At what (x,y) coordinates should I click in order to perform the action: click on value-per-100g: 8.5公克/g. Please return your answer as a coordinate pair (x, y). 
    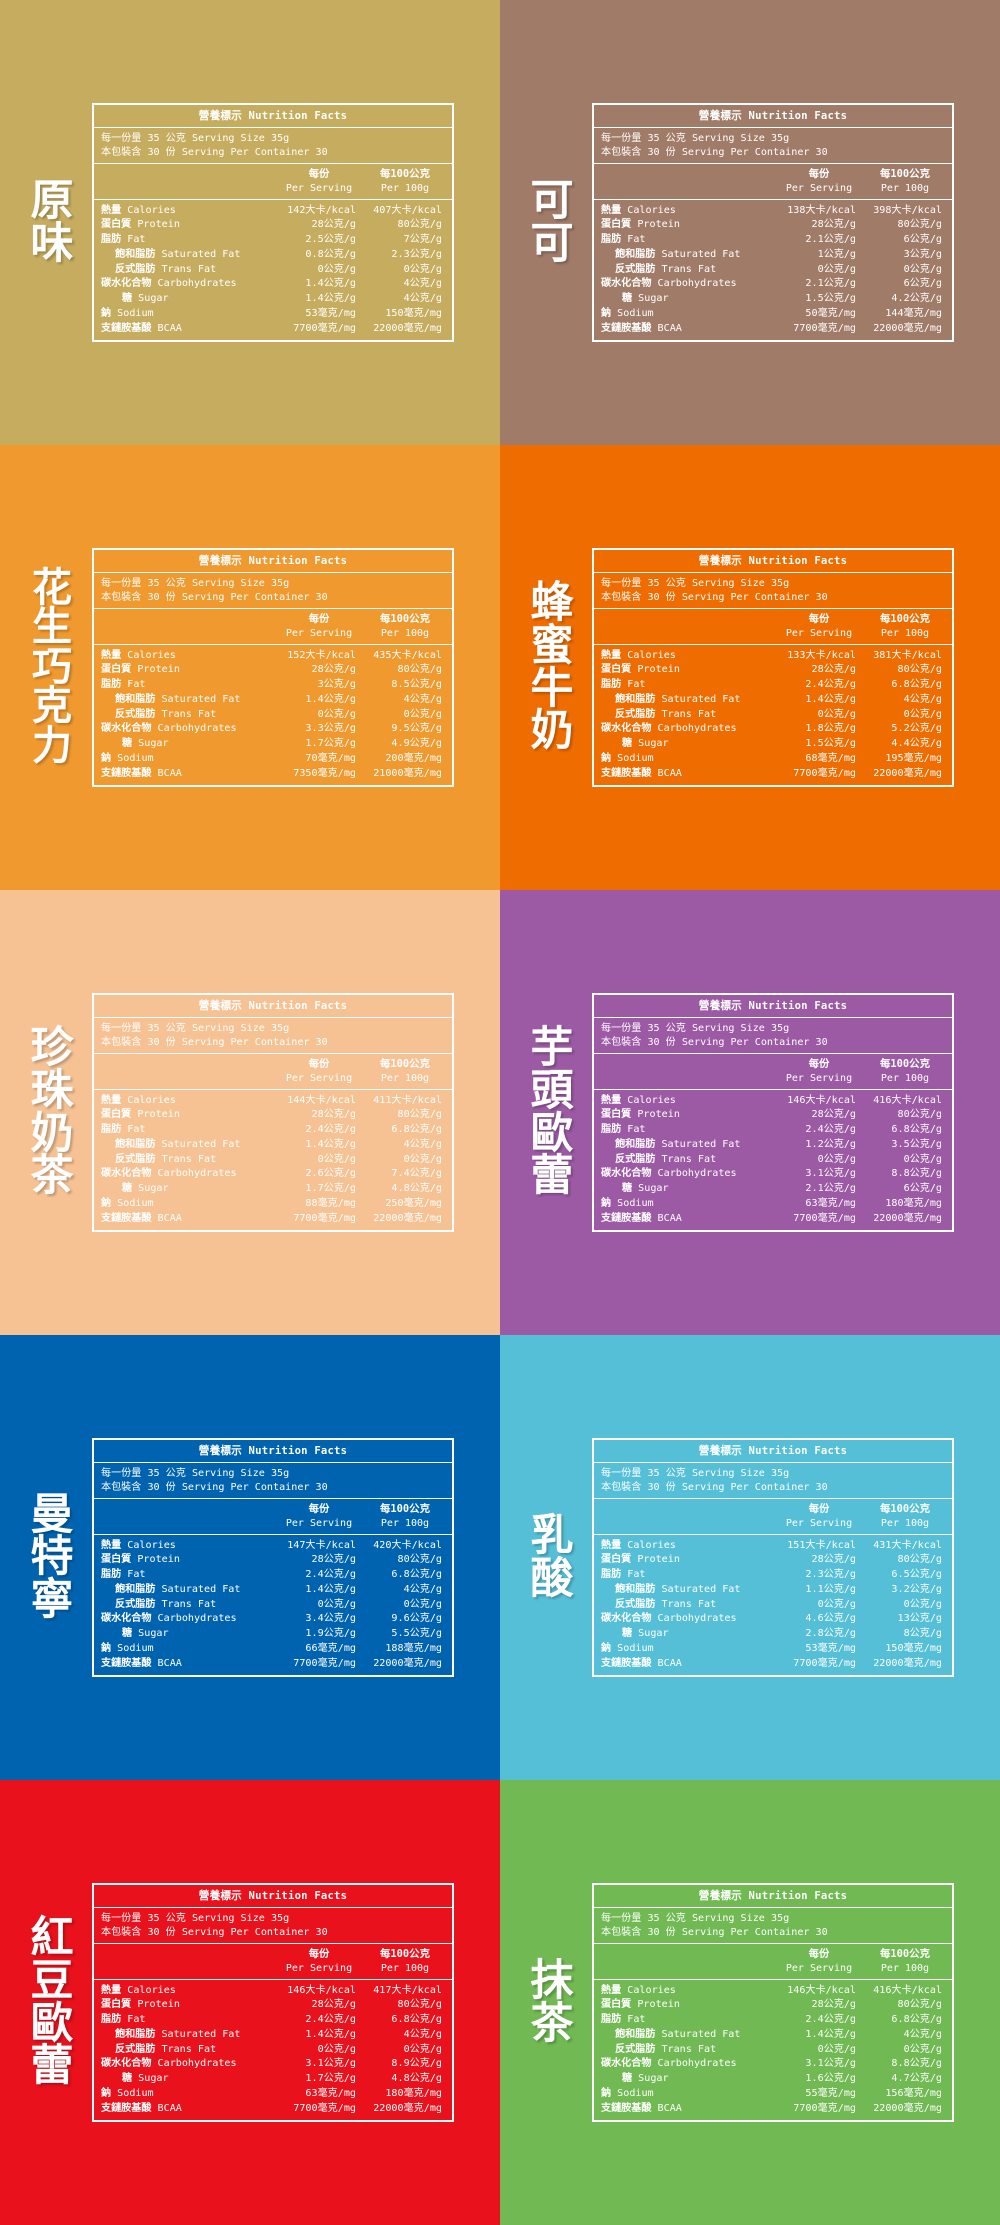
    Looking at the image, I should click on (416, 685).